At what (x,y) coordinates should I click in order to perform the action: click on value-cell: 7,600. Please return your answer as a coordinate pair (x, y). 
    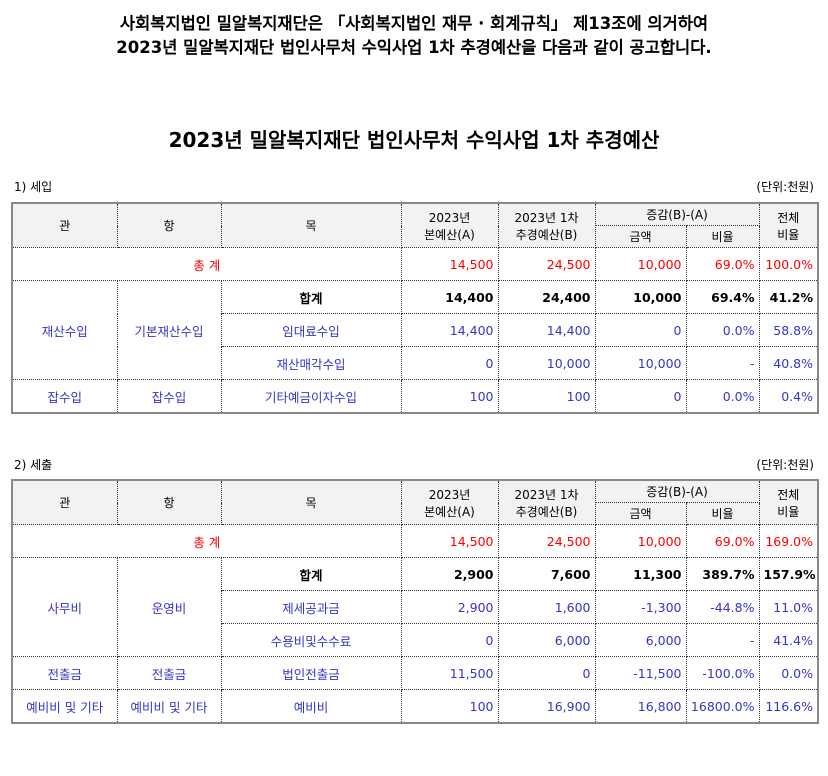
    Looking at the image, I should click on (546, 574).